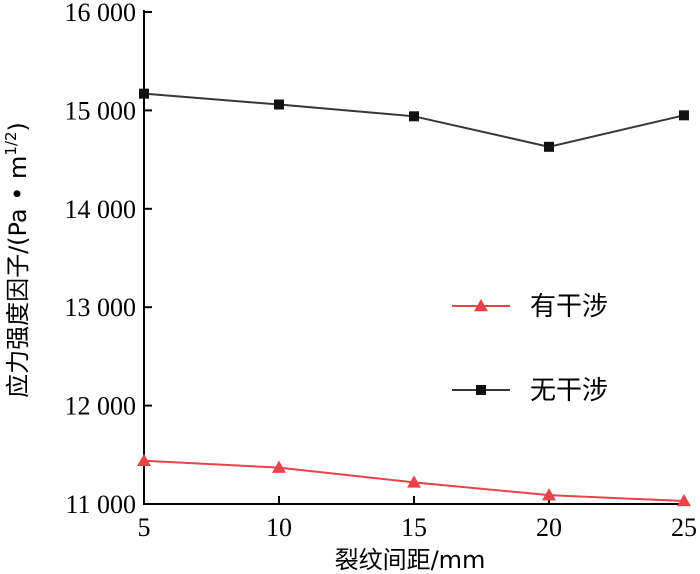  What do you see at coordinates (549, 527) in the screenshot?
I see `x-tick-label: 20` at bounding box center [549, 527].